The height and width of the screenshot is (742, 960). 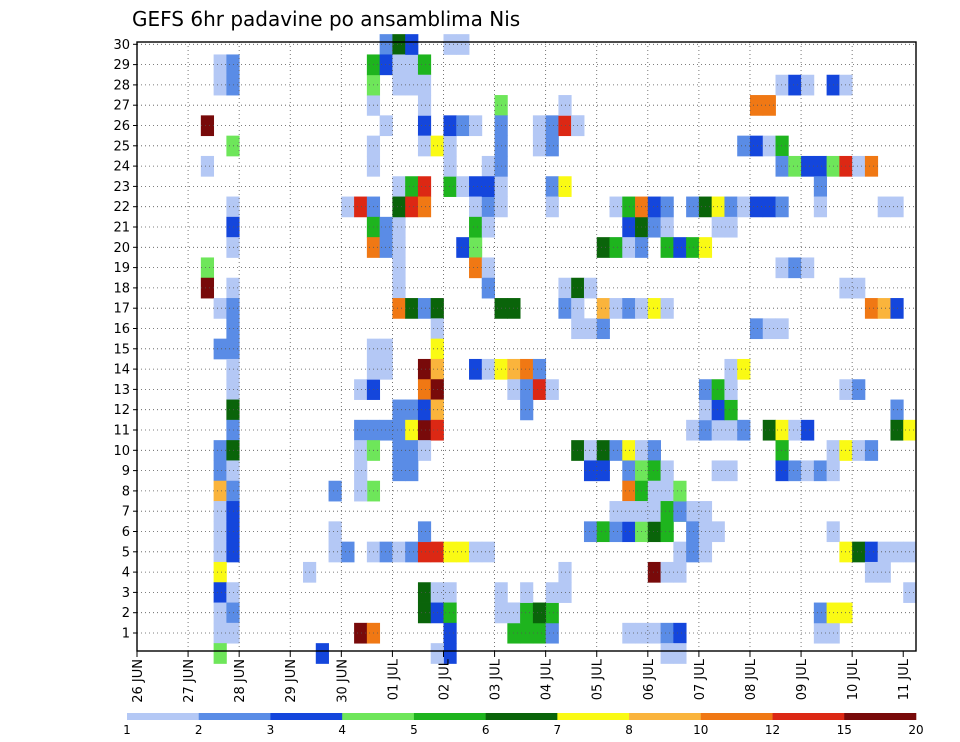 I want to click on legend-label: 15, so click(x=844, y=730).